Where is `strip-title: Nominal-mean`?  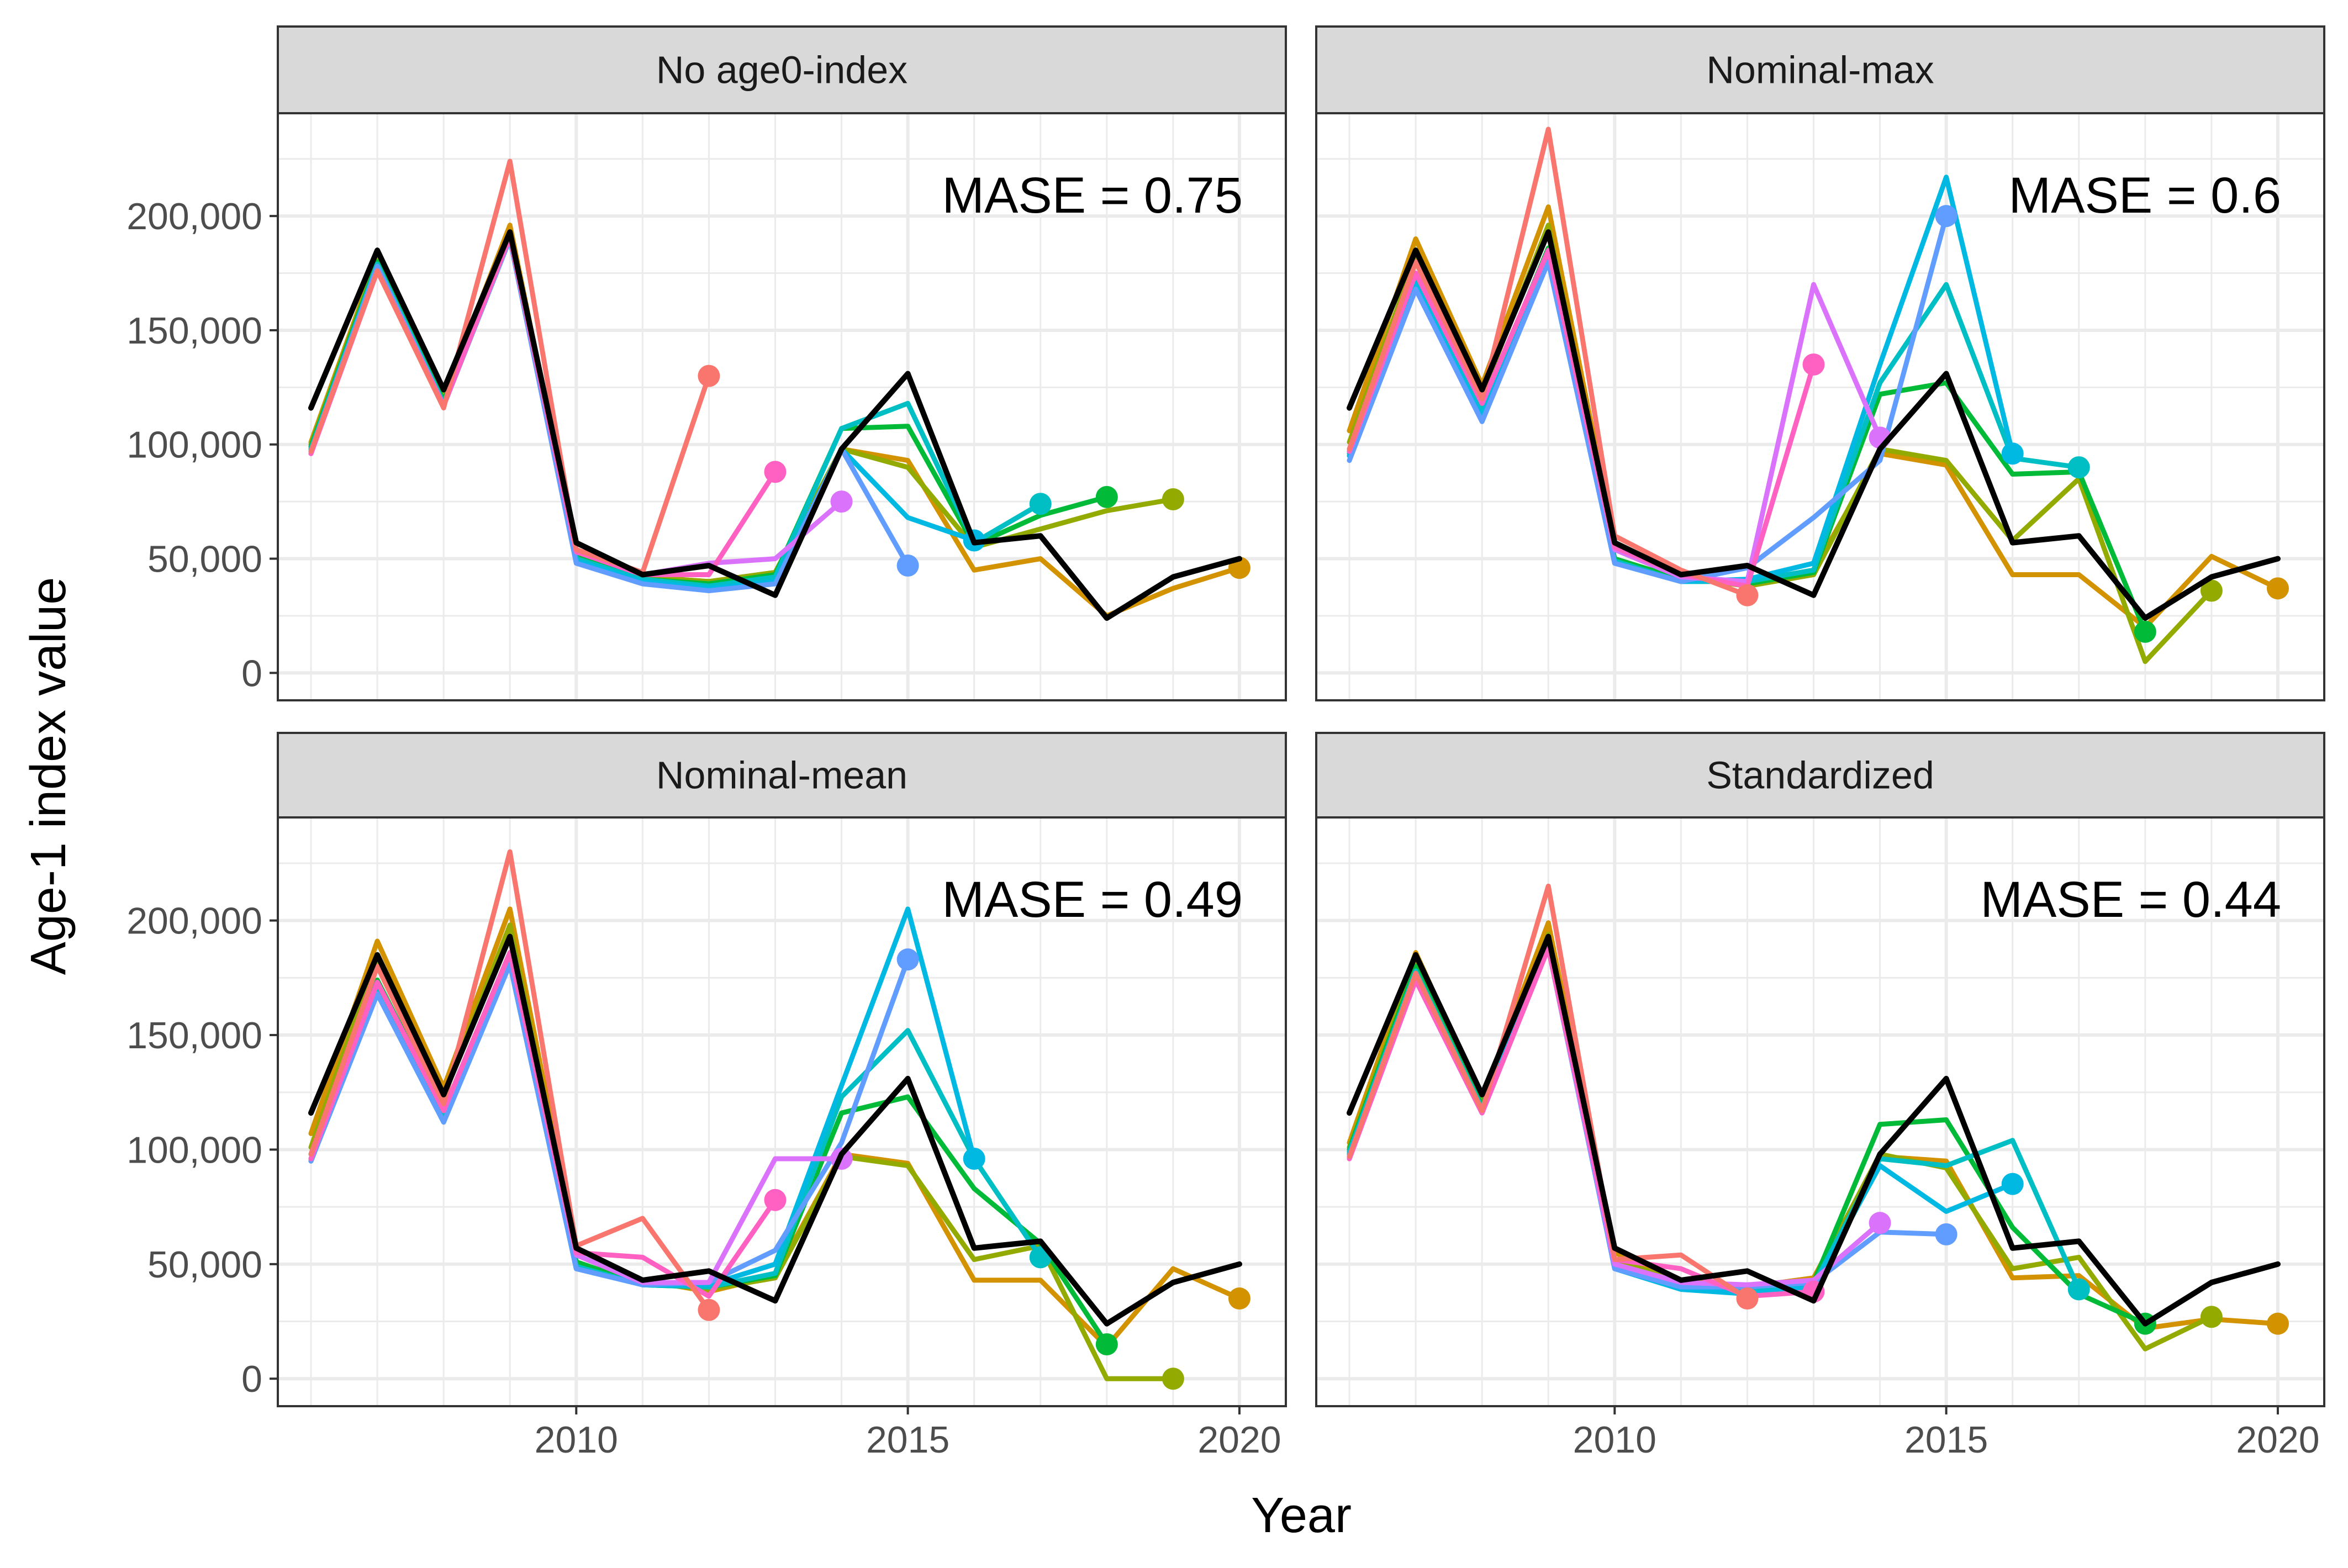
strip-title: Nominal-mean is located at coordinates (781, 775).